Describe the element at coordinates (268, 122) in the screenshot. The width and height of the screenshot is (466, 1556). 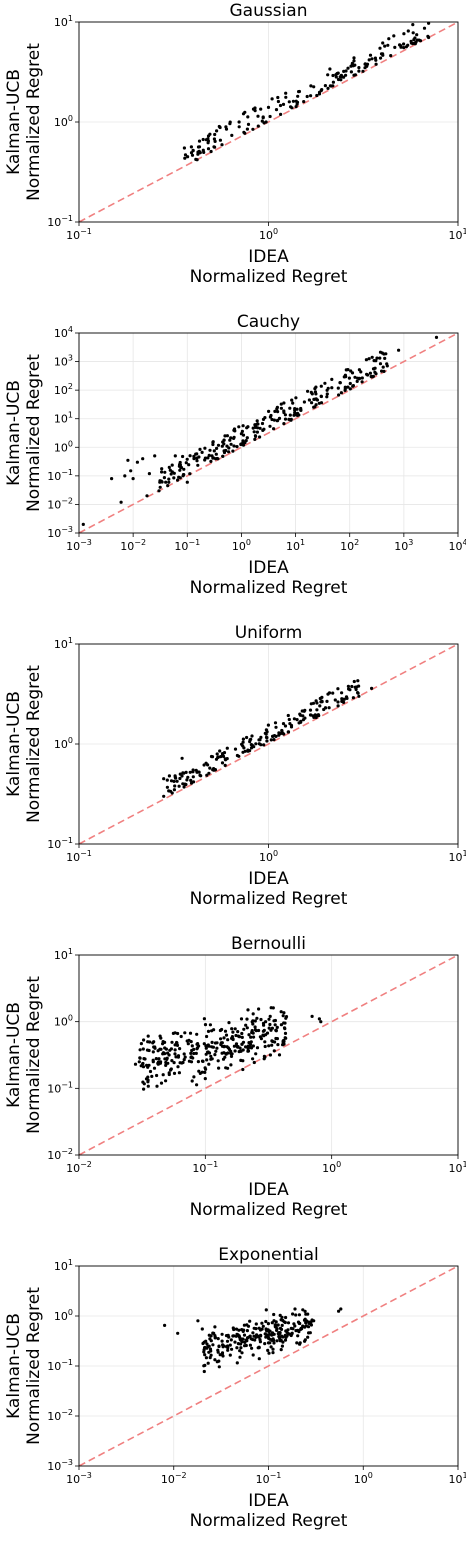
I see `reference-line` at that location.